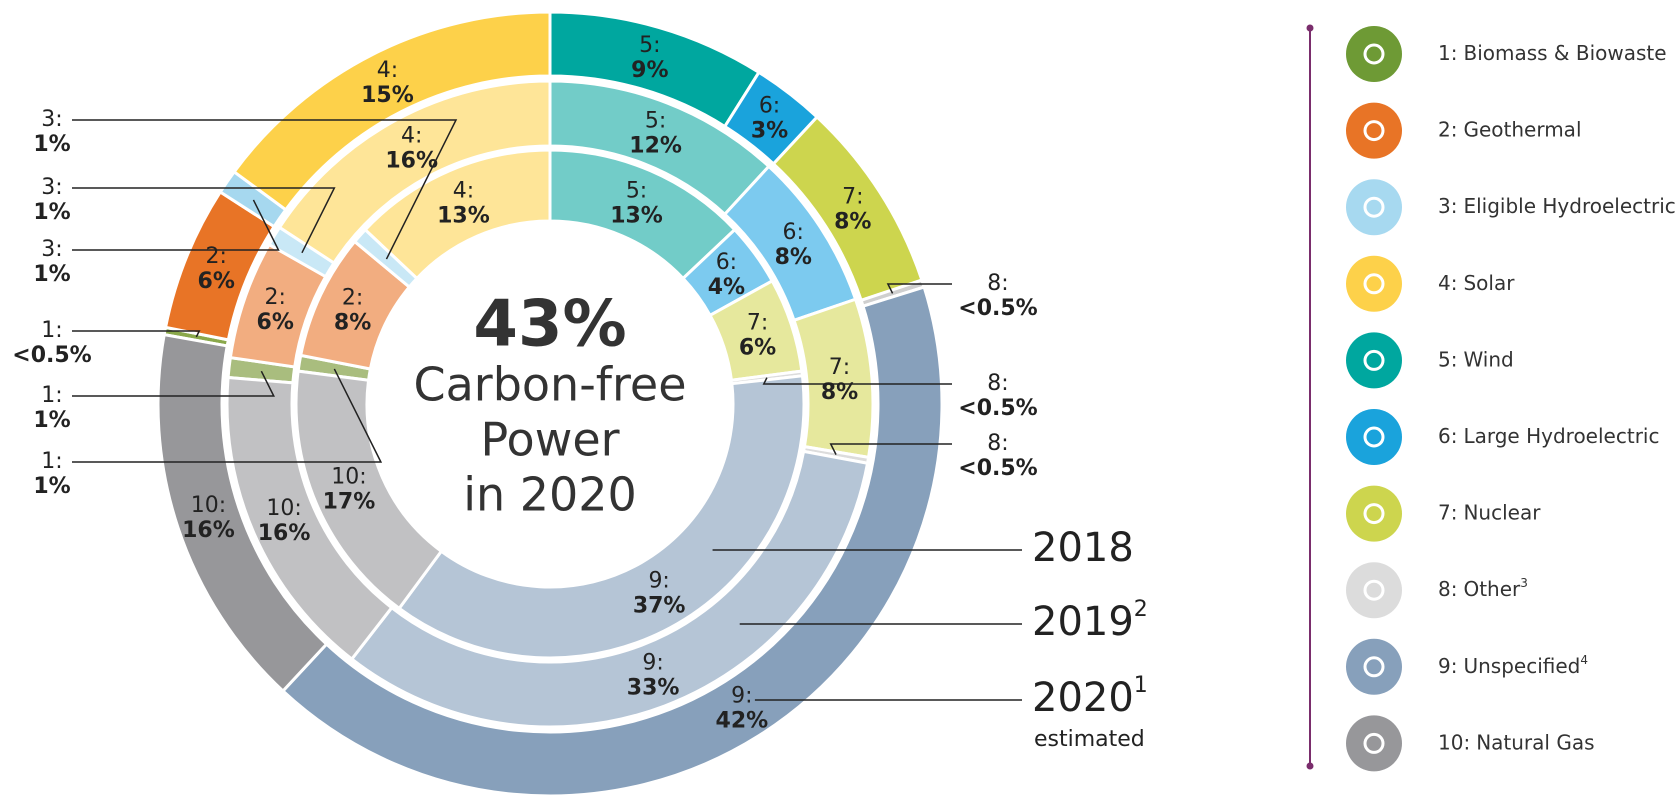  What do you see at coordinates (1447, 206) in the screenshot?
I see `legend-code: 3:` at bounding box center [1447, 206].